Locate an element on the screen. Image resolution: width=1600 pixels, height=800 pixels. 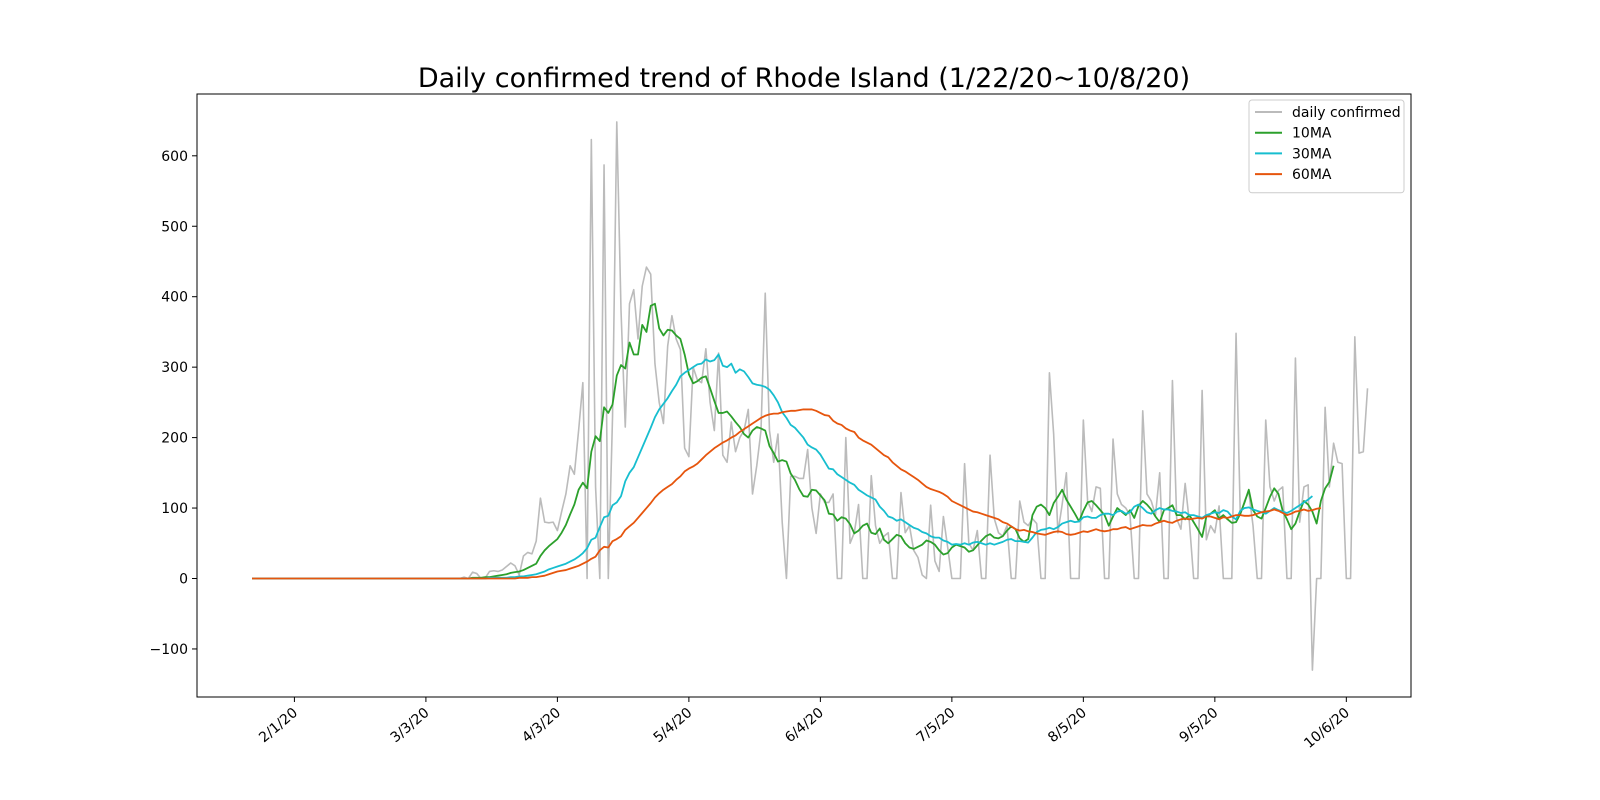
chart-legend: daily confirmed 10MA 30MA 60MA is located at coordinates (1326, 146).